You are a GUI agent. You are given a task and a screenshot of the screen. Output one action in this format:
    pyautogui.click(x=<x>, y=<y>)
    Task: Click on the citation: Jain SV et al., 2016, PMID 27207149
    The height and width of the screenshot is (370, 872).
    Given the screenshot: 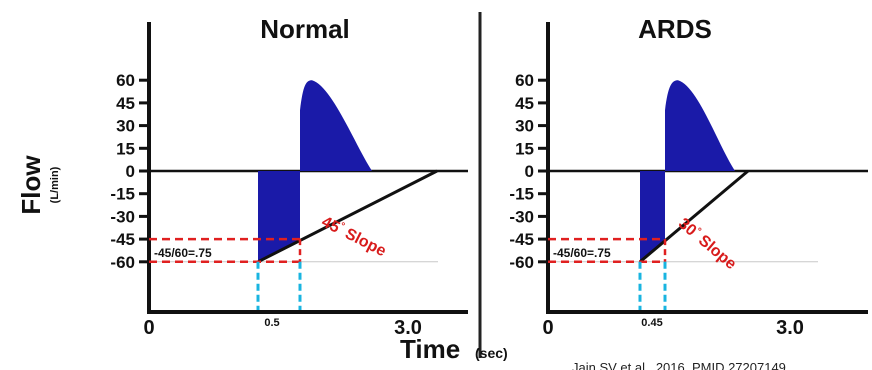 What is the action you would take?
    pyautogui.click(x=679, y=365)
    